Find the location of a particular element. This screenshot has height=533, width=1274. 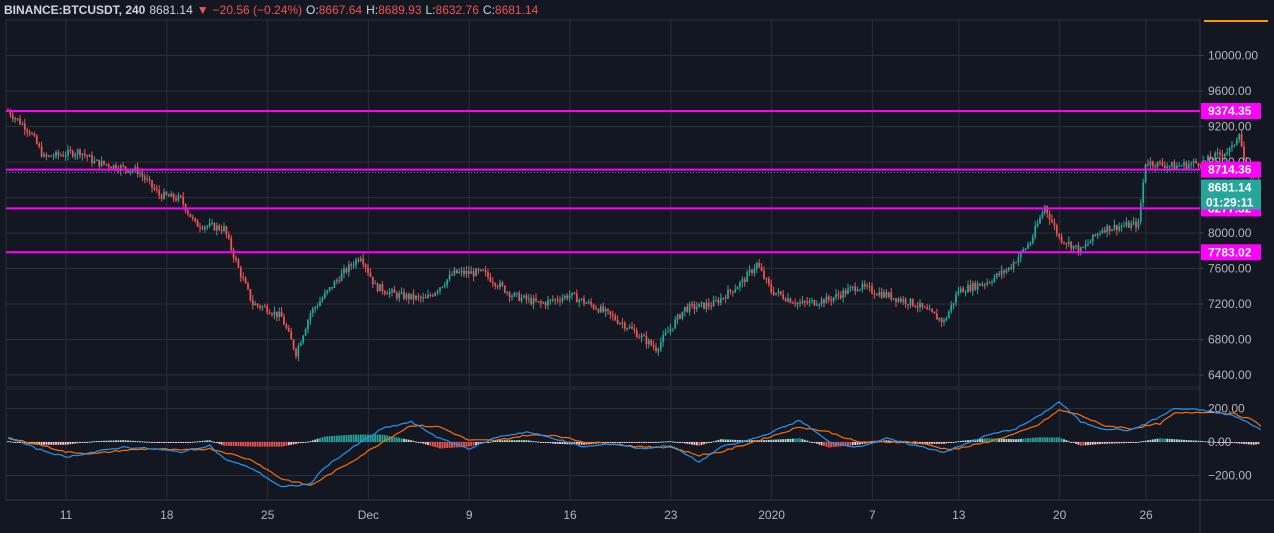

level-tag-label: 7783.02 is located at coordinates (1230, 252).